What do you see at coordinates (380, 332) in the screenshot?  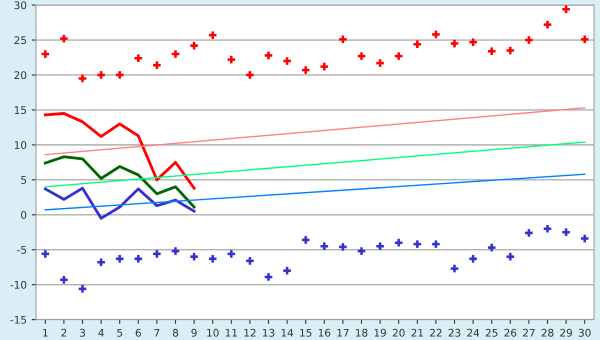 I see `x-tick-label: 19` at bounding box center [380, 332].